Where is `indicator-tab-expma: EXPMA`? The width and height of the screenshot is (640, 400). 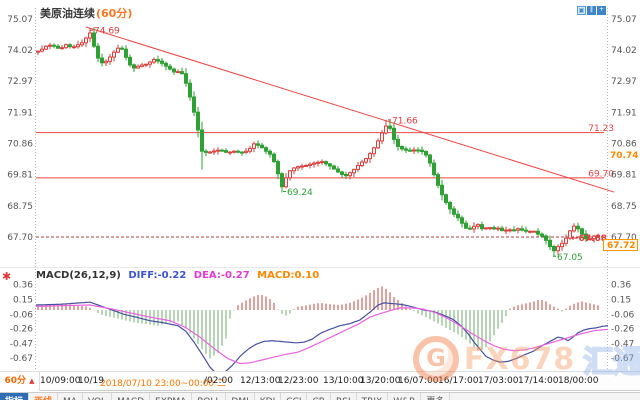 indicator-tab-expma: EXPMA is located at coordinates (171, 396).